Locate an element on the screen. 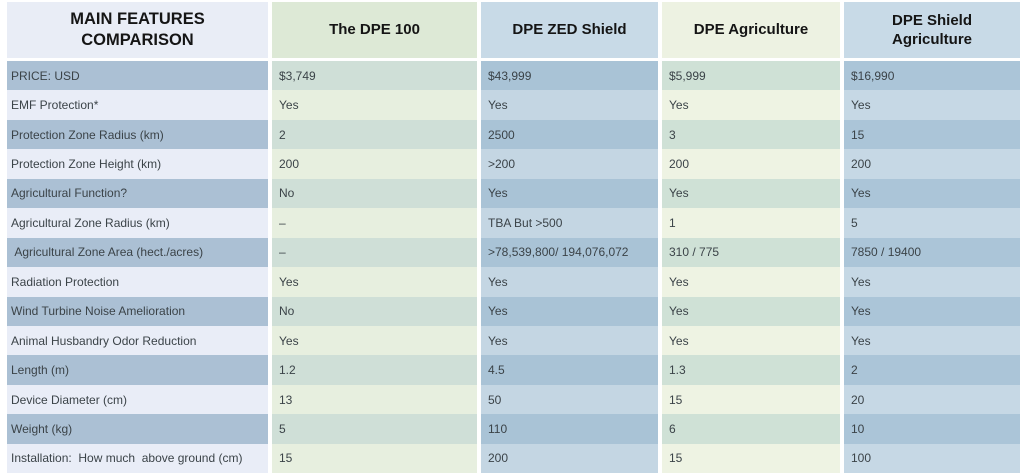 The image size is (1024, 475). value-cell: 13 is located at coordinates (374, 399).